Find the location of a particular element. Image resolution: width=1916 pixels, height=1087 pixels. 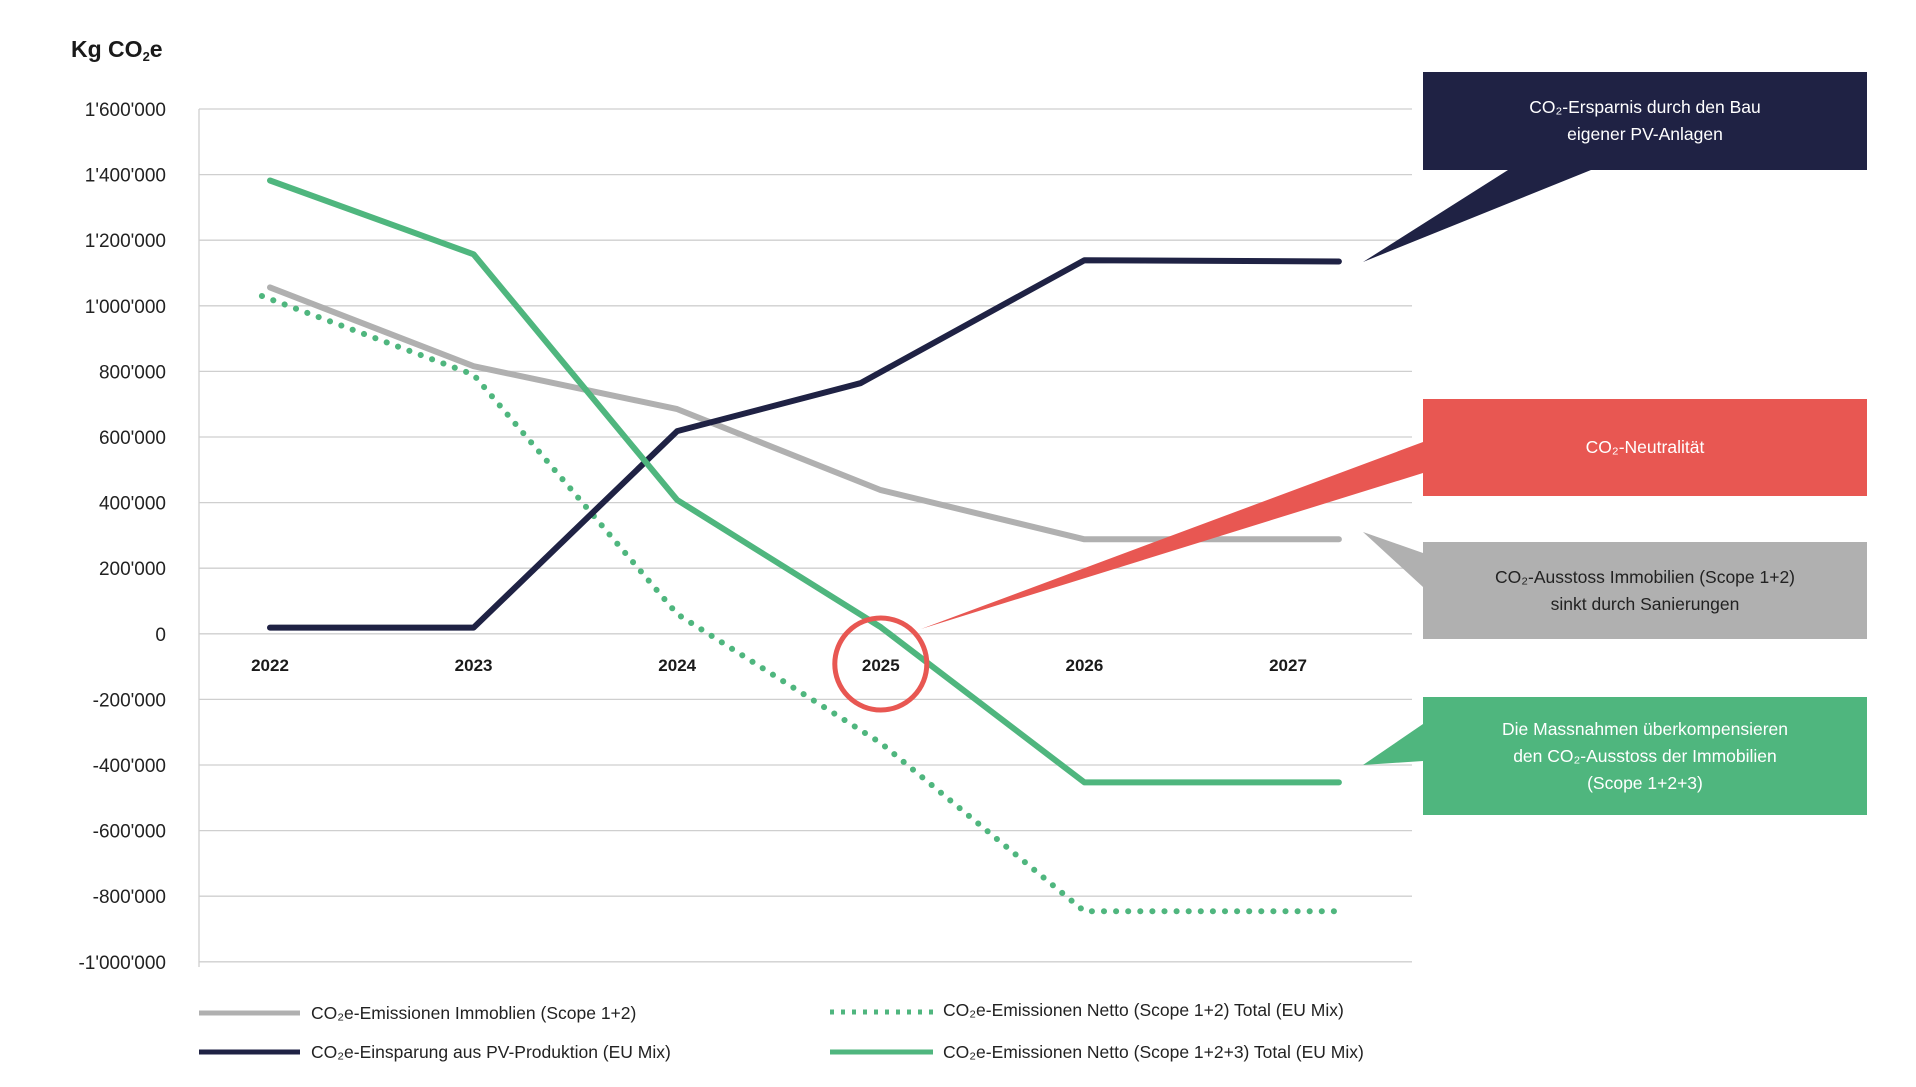

y-tick-label: 1'600'000 is located at coordinates (125, 110).